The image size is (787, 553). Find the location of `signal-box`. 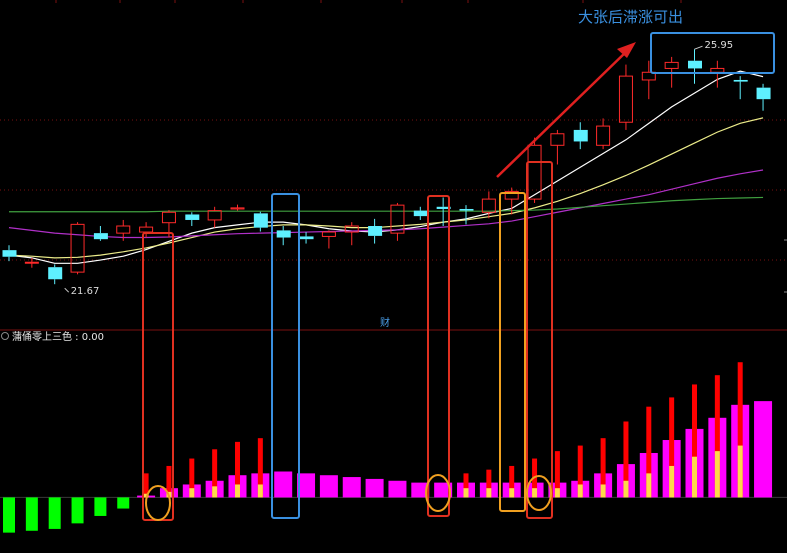

signal-box is located at coordinates (285, 356).